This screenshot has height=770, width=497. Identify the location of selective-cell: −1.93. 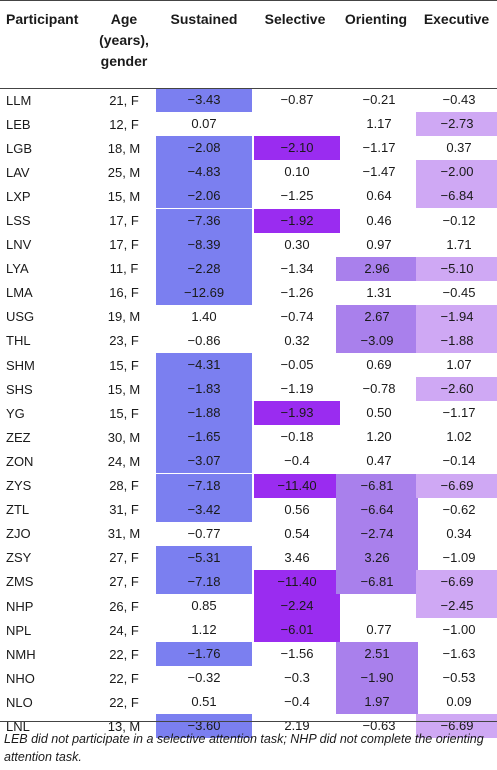
(297, 413).